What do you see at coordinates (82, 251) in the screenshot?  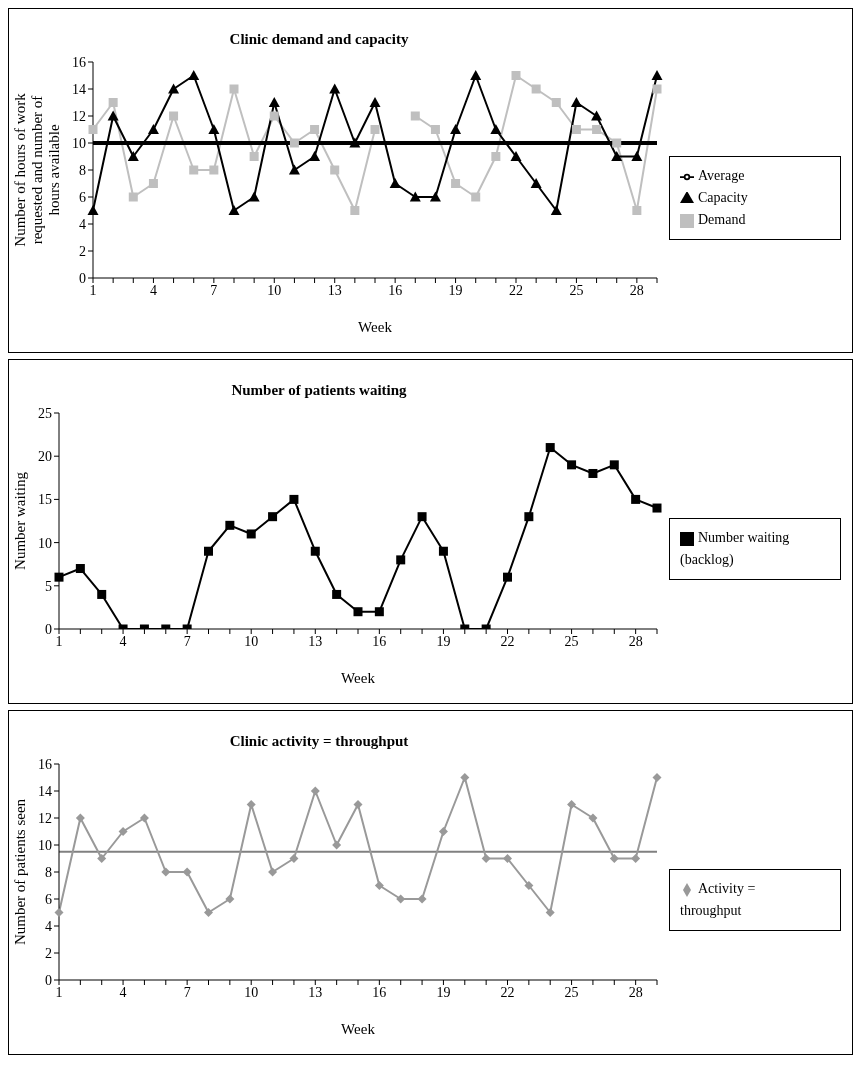 I see `y-tick-label: 2` at bounding box center [82, 251].